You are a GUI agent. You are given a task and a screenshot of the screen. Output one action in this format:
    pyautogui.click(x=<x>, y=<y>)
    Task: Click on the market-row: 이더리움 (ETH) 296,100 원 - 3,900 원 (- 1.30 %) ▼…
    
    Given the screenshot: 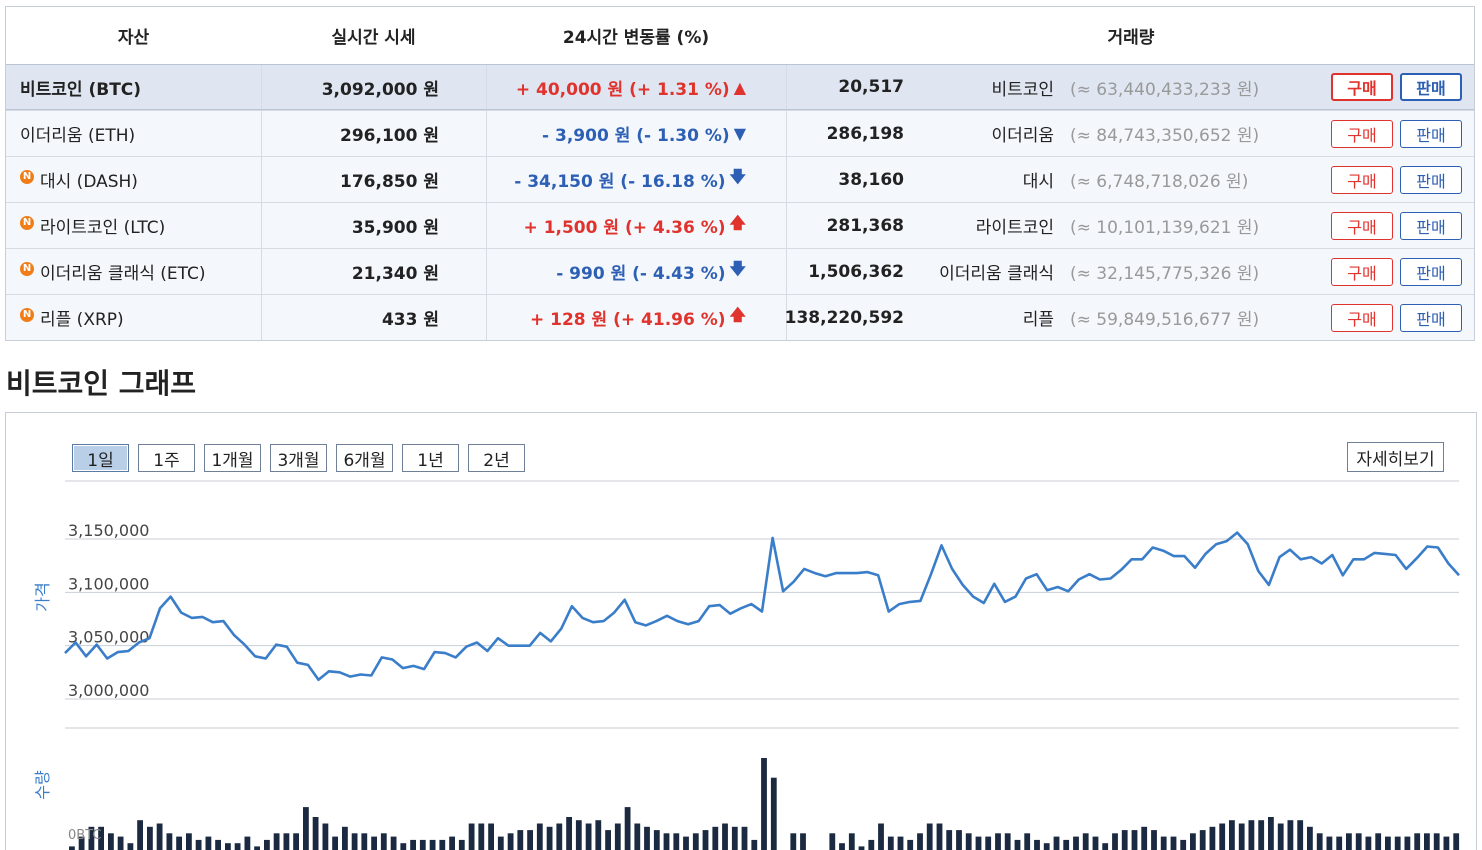 What is the action you would take?
    pyautogui.click(x=740, y=133)
    